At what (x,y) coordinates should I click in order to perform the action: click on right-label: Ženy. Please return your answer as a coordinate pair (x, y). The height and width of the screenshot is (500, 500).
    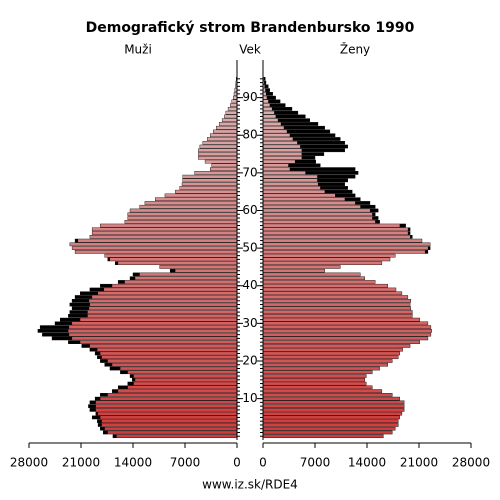
    Looking at the image, I should click on (355, 49).